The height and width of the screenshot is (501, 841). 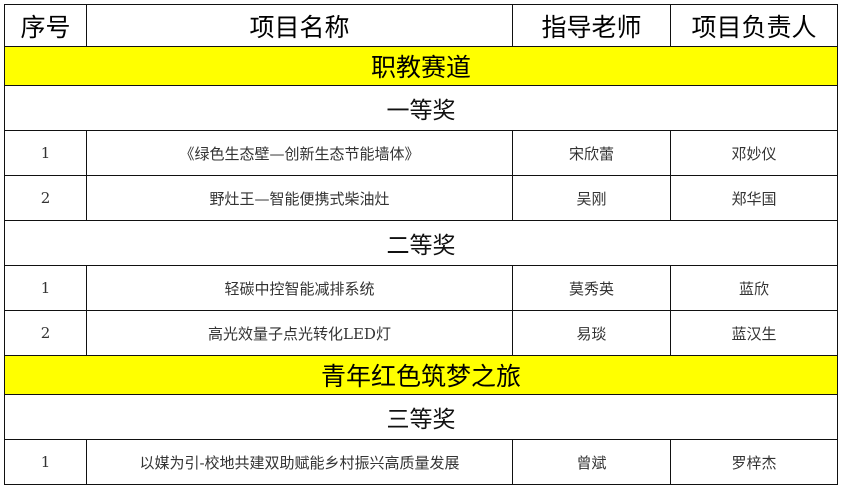 What do you see at coordinates (591, 198) in the screenshot?
I see `cell-advisor: 吴刚` at bounding box center [591, 198].